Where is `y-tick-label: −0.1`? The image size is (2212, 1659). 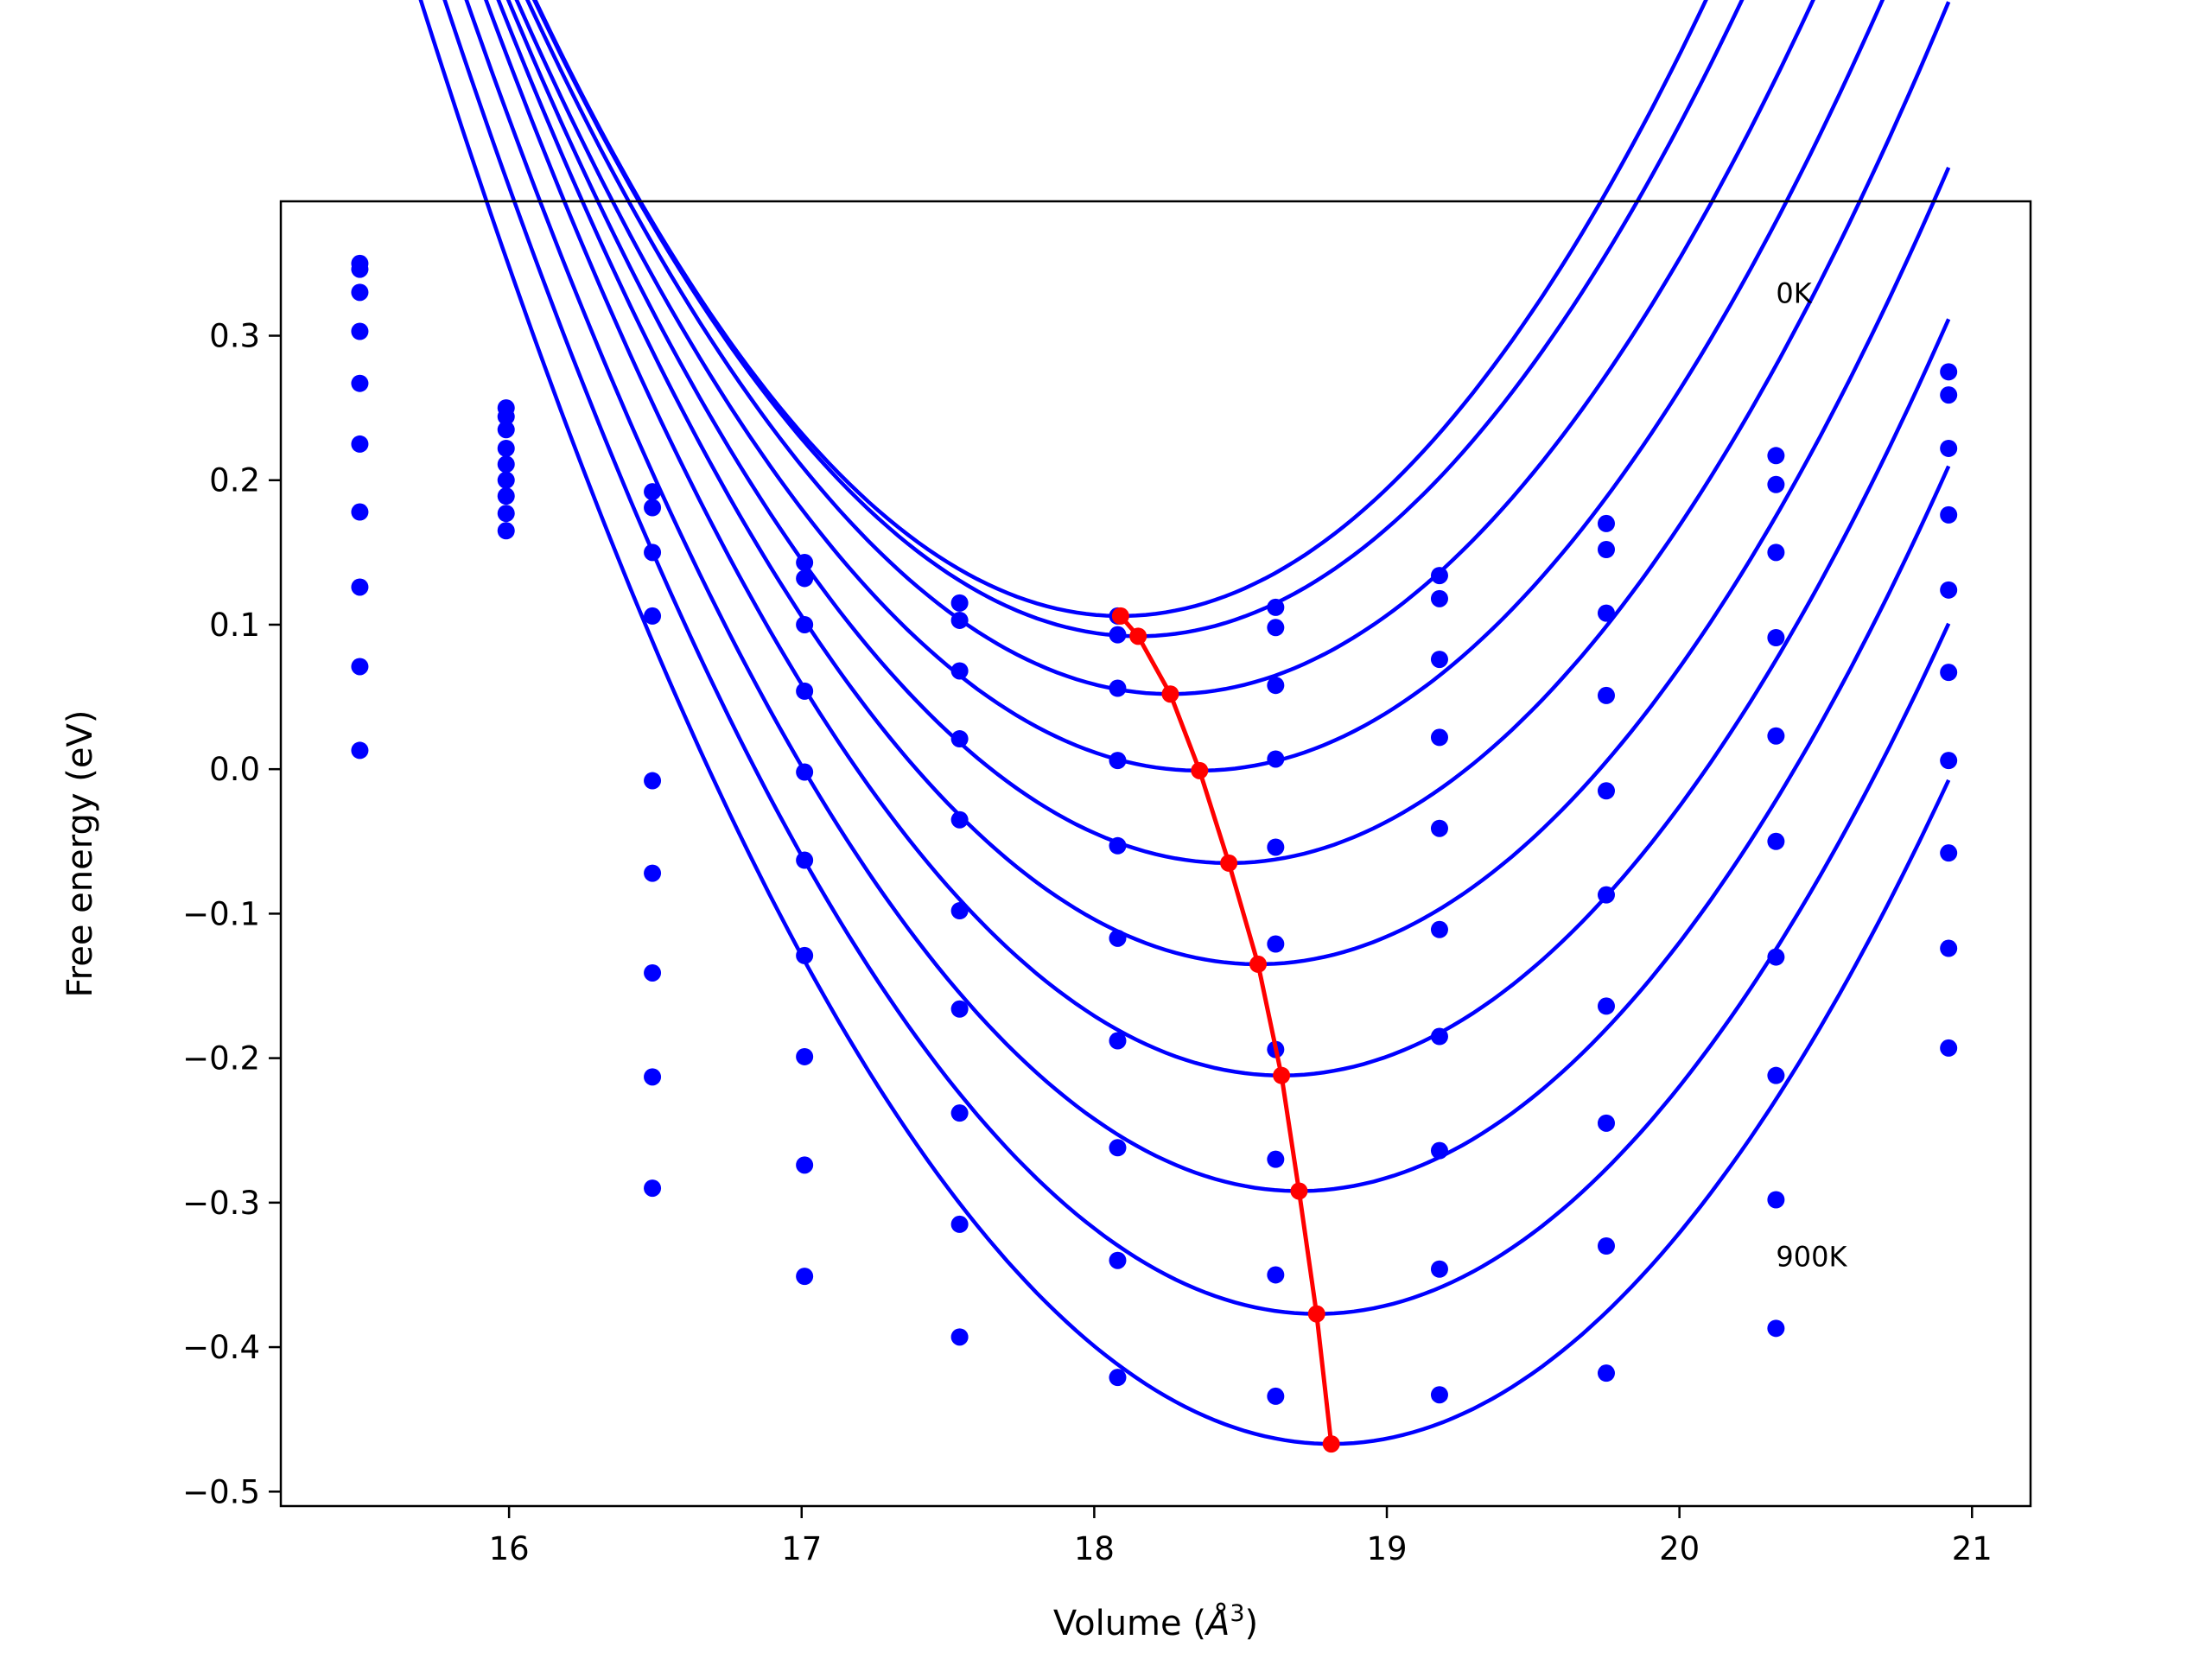 y-tick-label: −0.1 is located at coordinates (221, 913).